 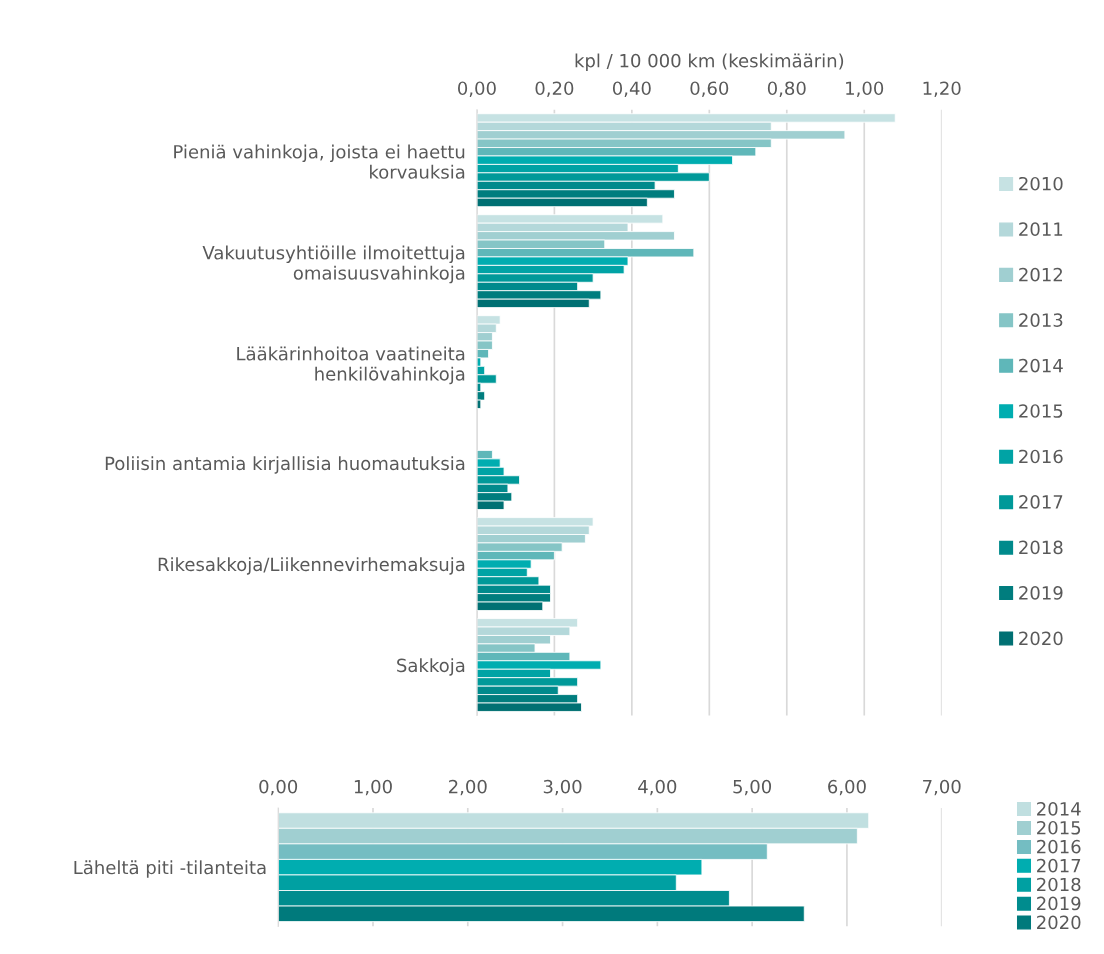 I want to click on y-tick-label: Läheltä piti -tilanteita, so click(x=170, y=869).